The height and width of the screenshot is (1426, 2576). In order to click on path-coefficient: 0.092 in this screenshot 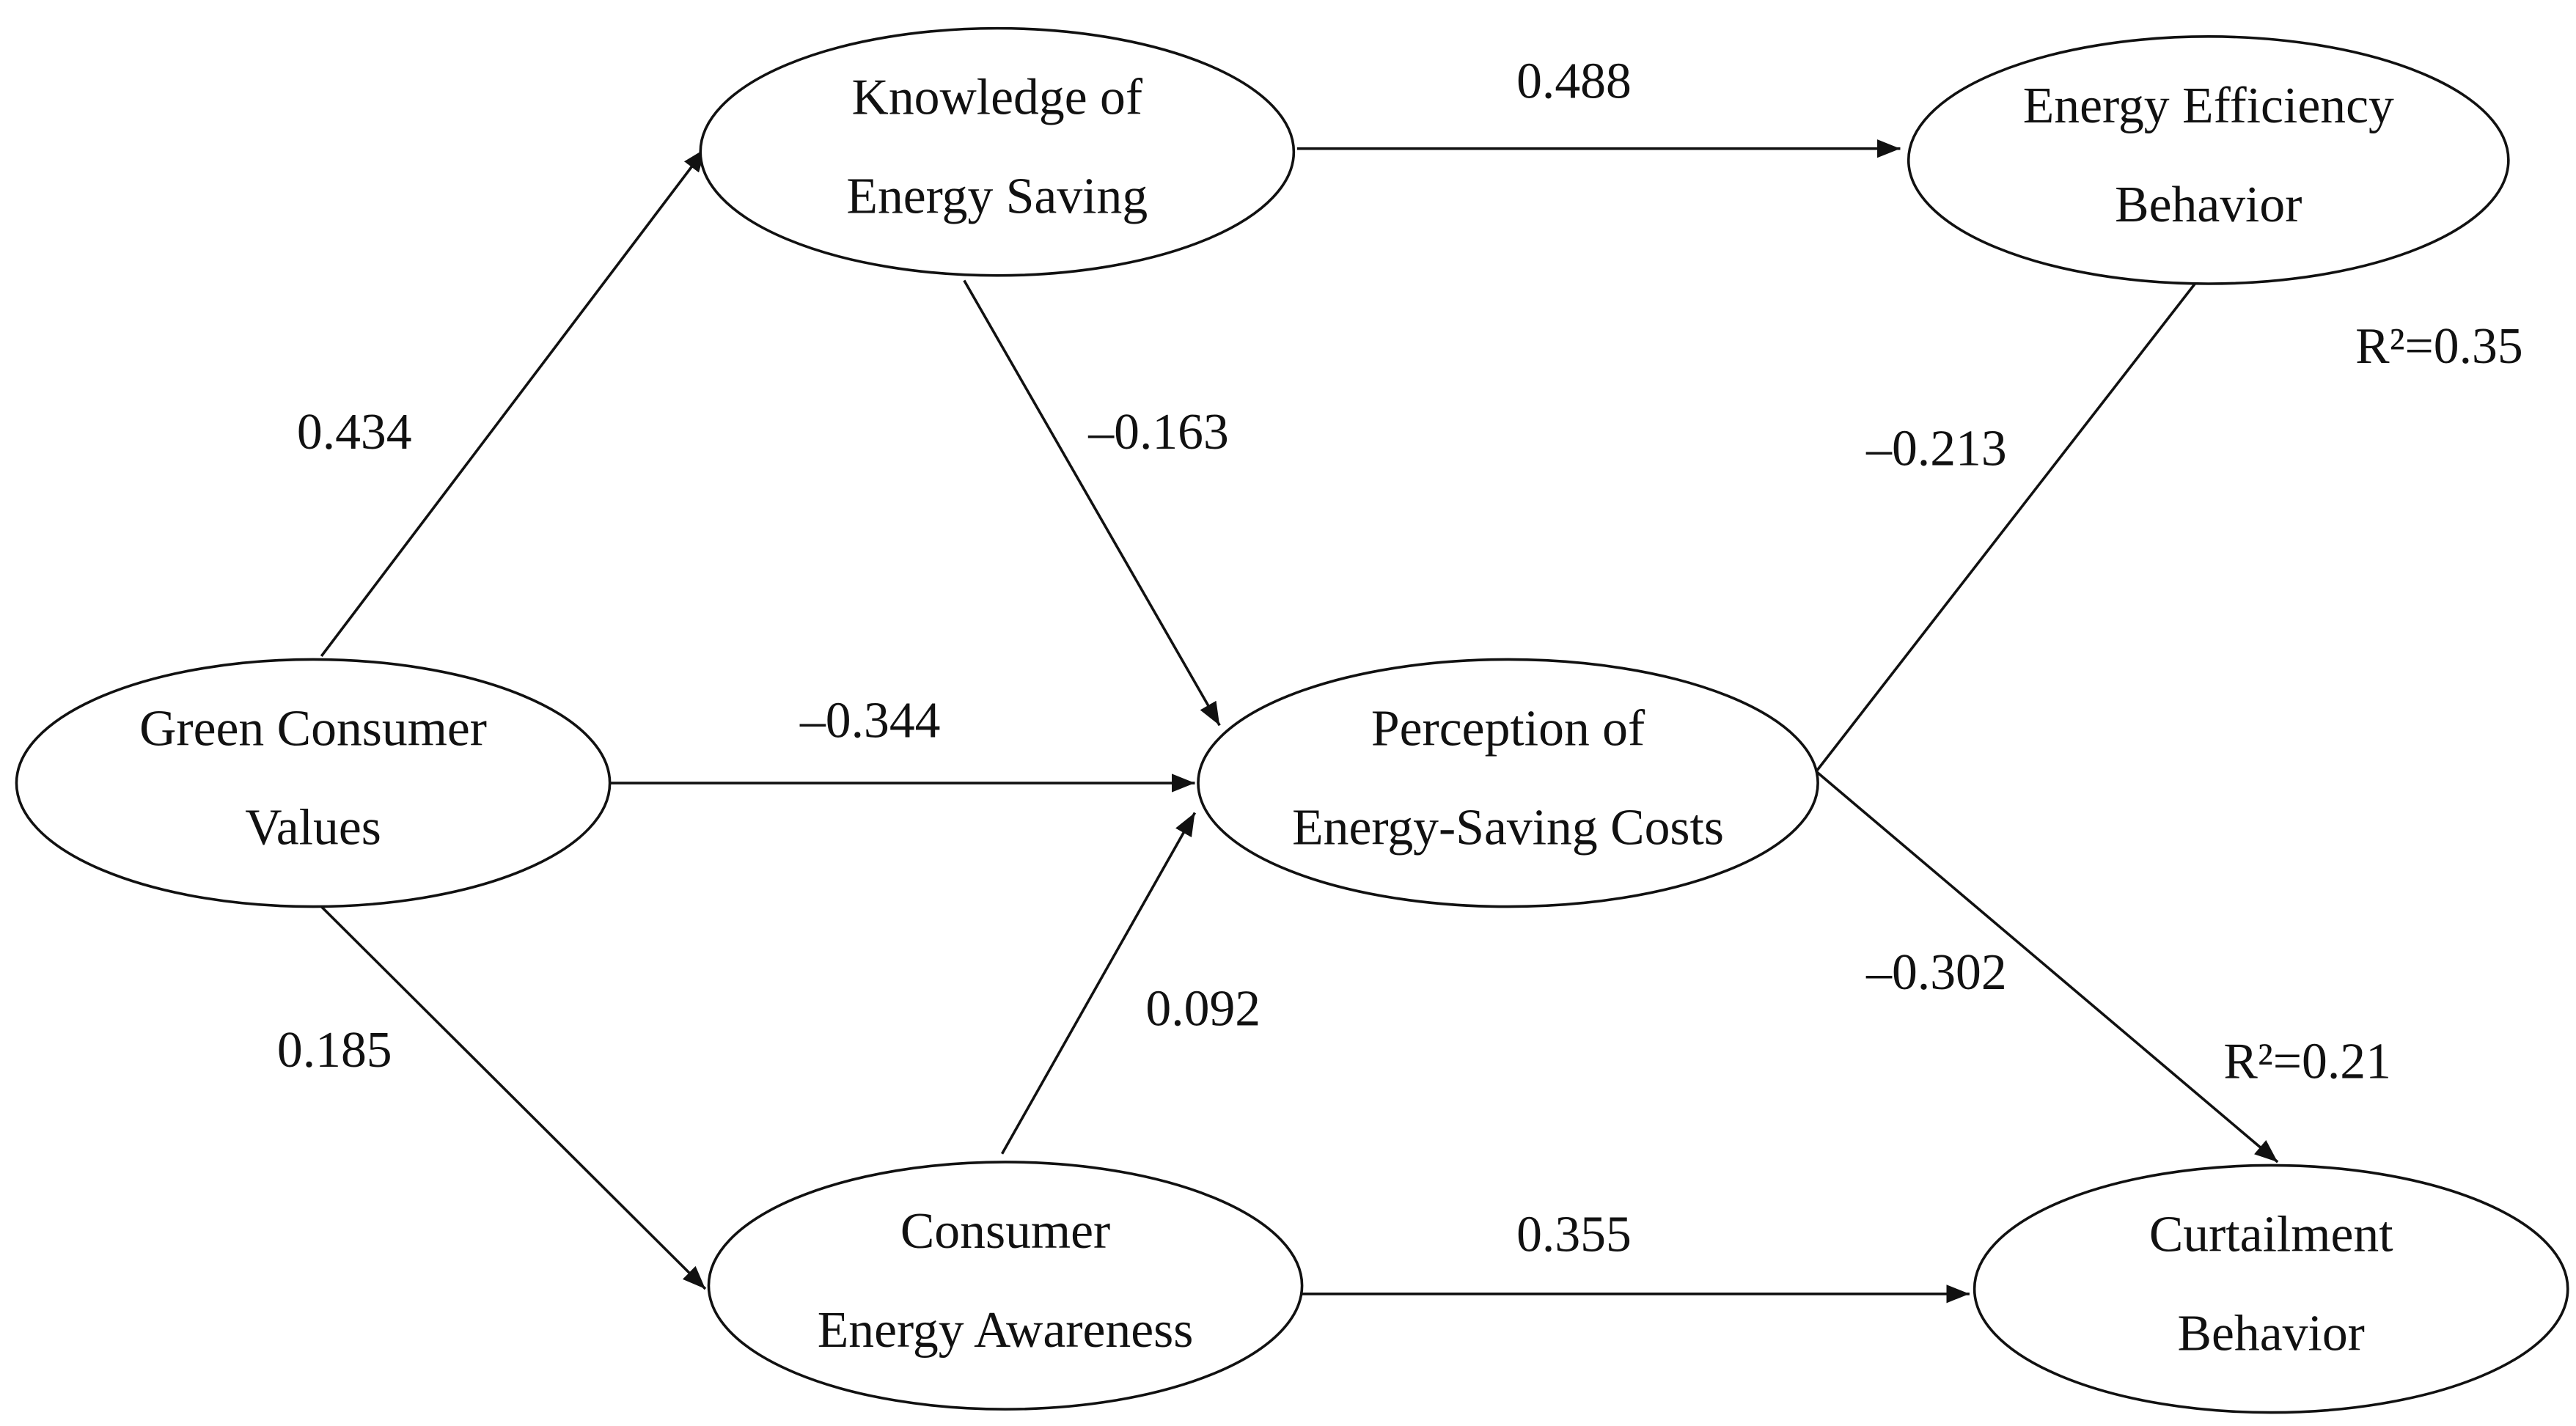, I will do `click(1203, 1009)`.